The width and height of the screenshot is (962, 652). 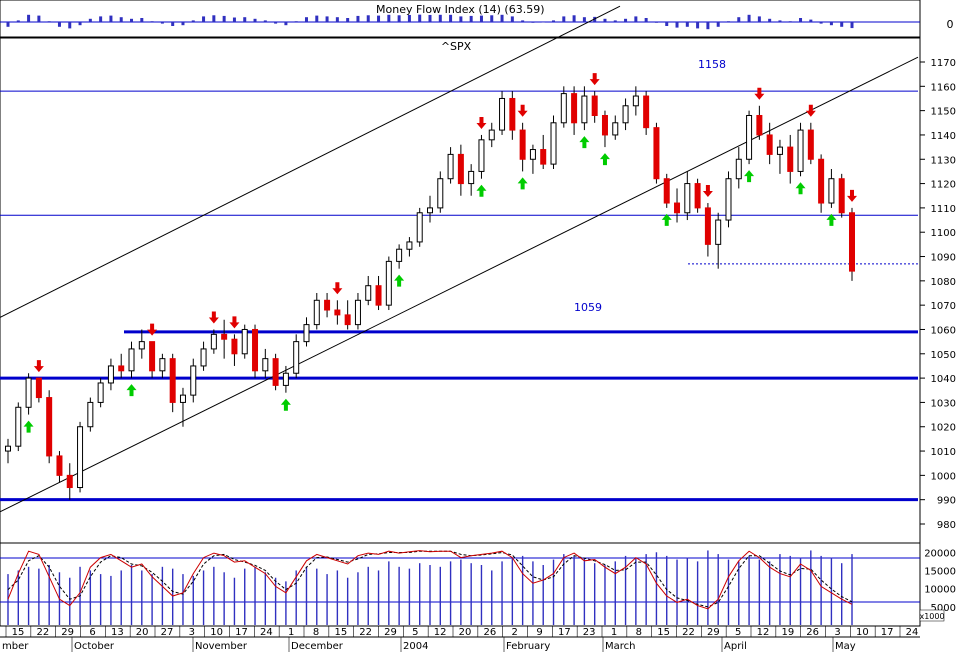 What do you see at coordinates (943, 63) in the screenshot?
I see `price-tick-label: 1170` at bounding box center [943, 63].